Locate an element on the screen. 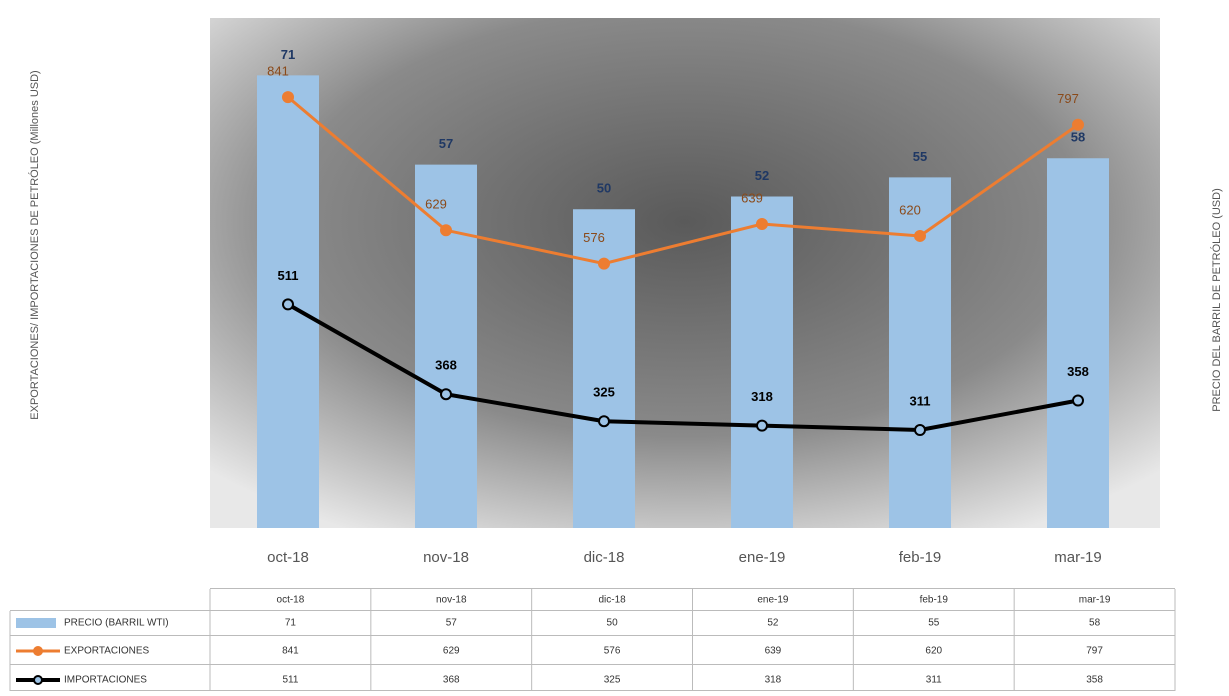  bar-value-label: 55 is located at coordinates (920, 156).